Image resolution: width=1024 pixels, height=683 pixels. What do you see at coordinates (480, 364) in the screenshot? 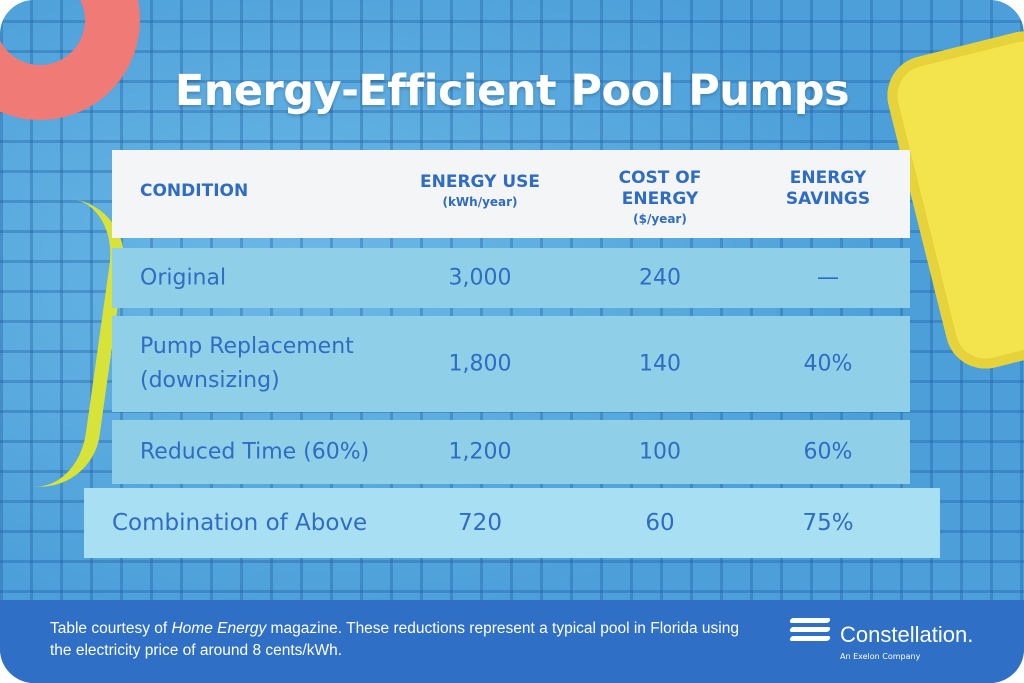
I see `cell-energy-use: 1,800` at bounding box center [480, 364].